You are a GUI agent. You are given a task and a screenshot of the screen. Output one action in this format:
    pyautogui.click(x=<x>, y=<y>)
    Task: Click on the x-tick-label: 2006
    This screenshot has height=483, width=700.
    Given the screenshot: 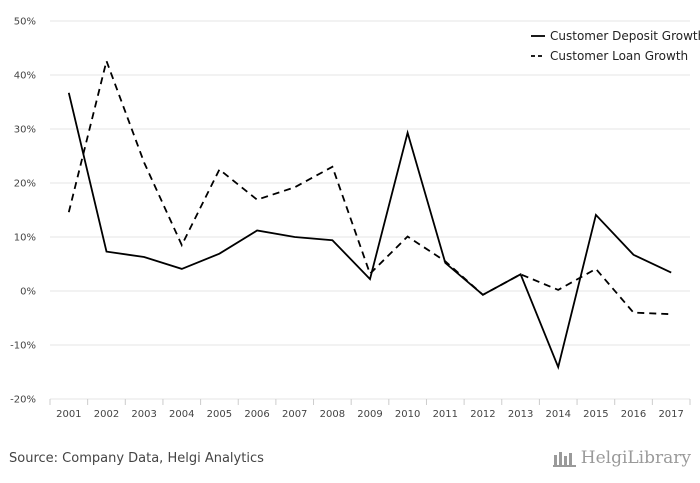 What is the action you would take?
    pyautogui.click(x=256, y=414)
    